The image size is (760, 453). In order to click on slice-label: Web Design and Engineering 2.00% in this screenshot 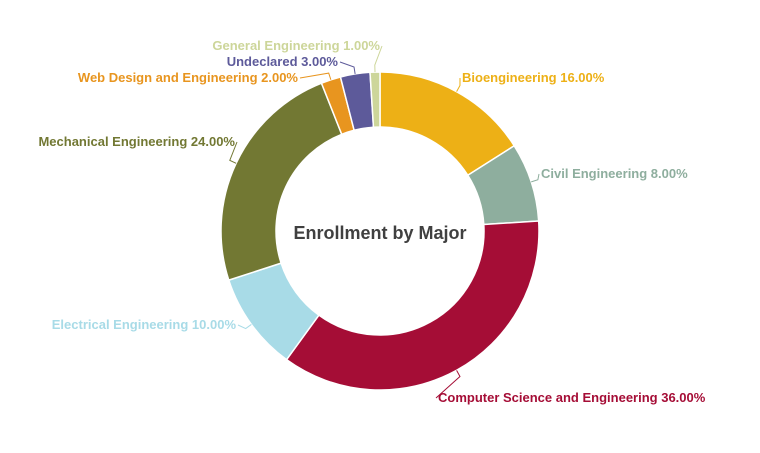, I will do `click(188, 77)`.